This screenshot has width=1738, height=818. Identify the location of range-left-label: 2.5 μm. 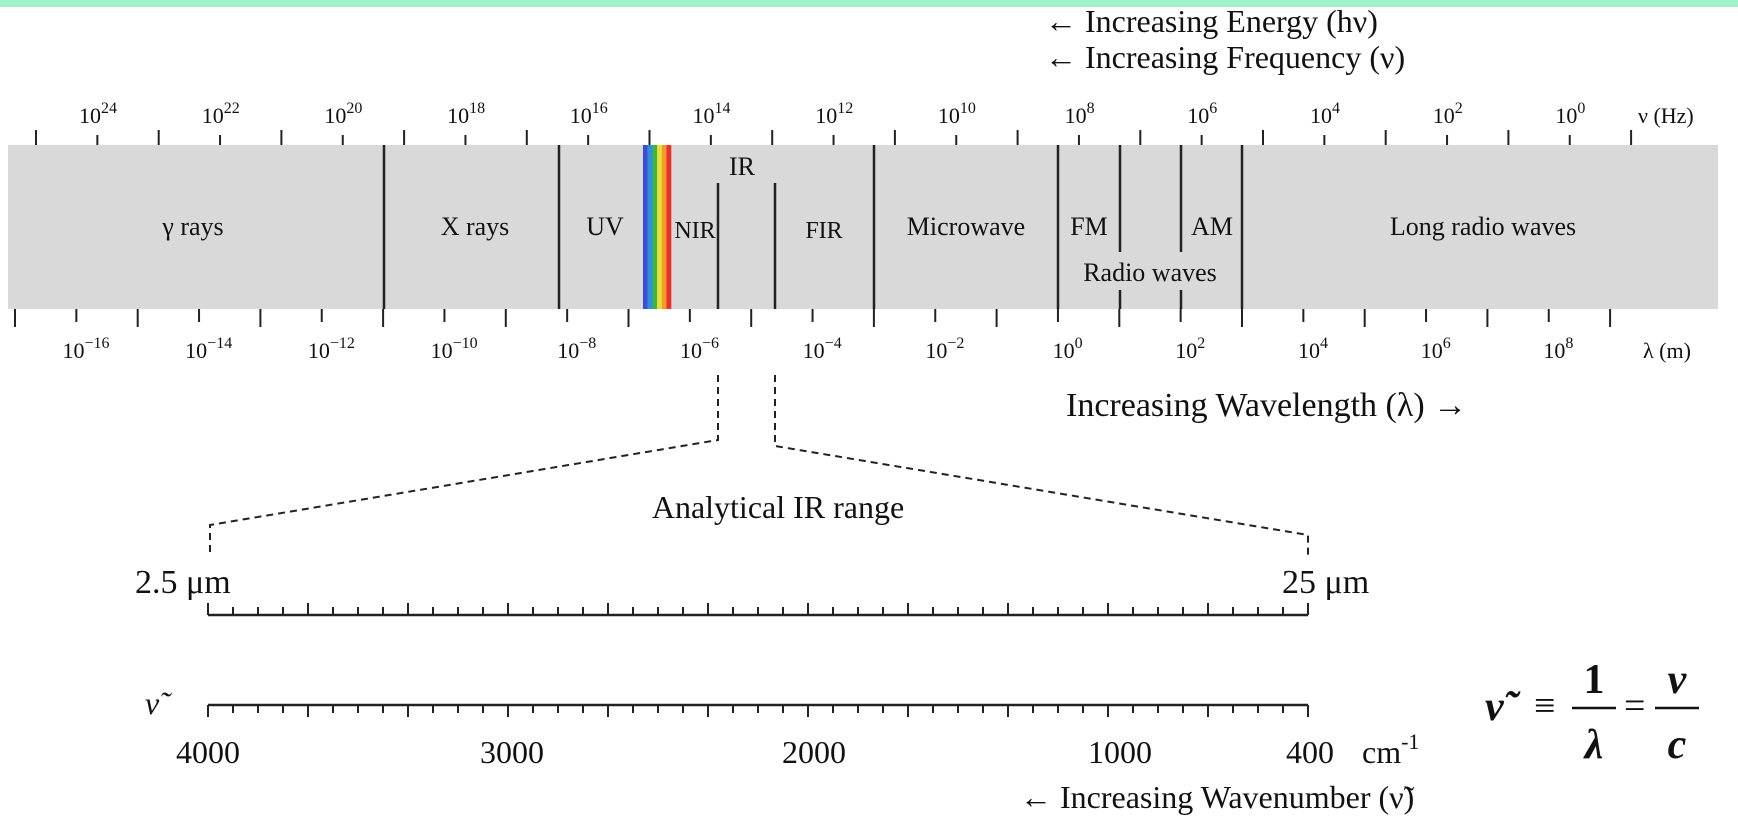
(183, 582).